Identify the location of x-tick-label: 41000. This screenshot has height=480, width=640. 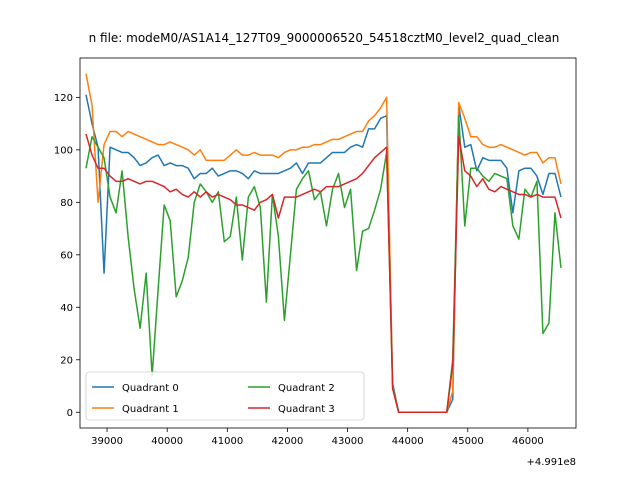
(227, 441).